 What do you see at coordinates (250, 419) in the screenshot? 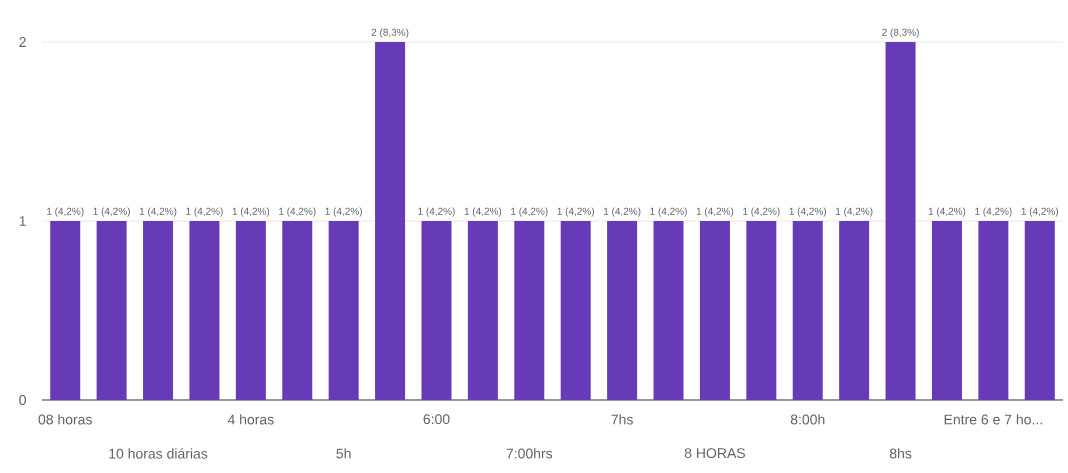
I see `x-tick-label: 4 horas` at bounding box center [250, 419].